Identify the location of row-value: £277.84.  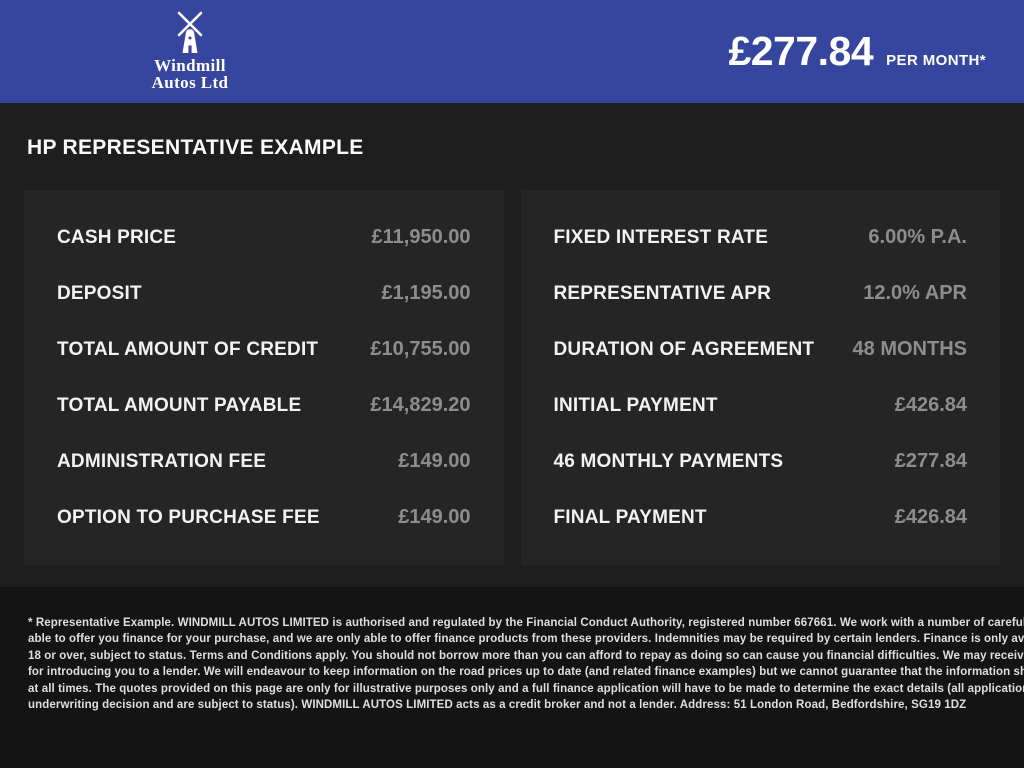
(930, 461).